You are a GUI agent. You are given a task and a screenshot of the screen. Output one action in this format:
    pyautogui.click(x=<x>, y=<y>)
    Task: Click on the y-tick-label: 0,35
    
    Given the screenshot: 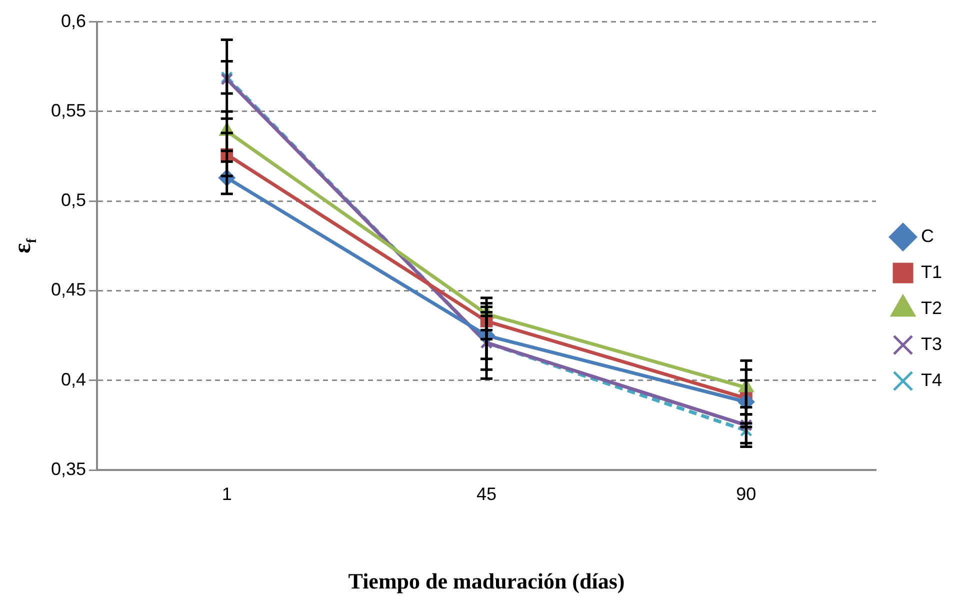 What is the action you would take?
    pyautogui.click(x=68, y=468)
    